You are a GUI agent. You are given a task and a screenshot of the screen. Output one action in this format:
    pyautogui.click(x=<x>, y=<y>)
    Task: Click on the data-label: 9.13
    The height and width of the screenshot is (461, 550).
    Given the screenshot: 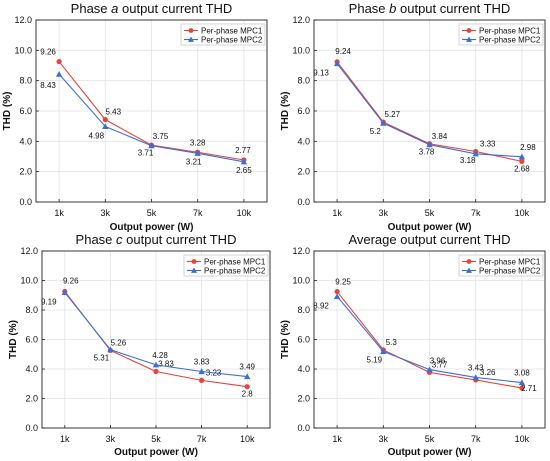 What is the action you would take?
    pyautogui.click(x=321, y=73)
    